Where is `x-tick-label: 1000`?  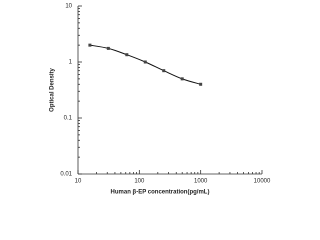 x-tick-label: 1000 is located at coordinates (201, 182).